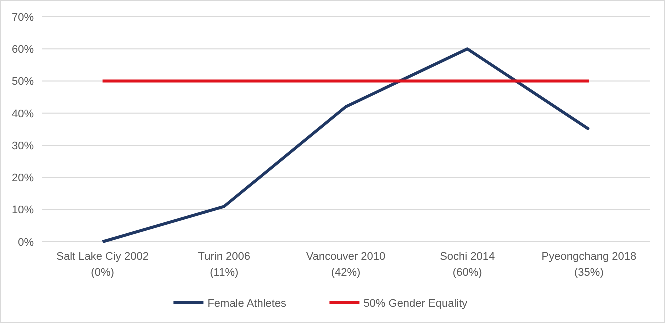 The image size is (665, 323). I want to click on y-tick-label: 50%, so click(23, 82).